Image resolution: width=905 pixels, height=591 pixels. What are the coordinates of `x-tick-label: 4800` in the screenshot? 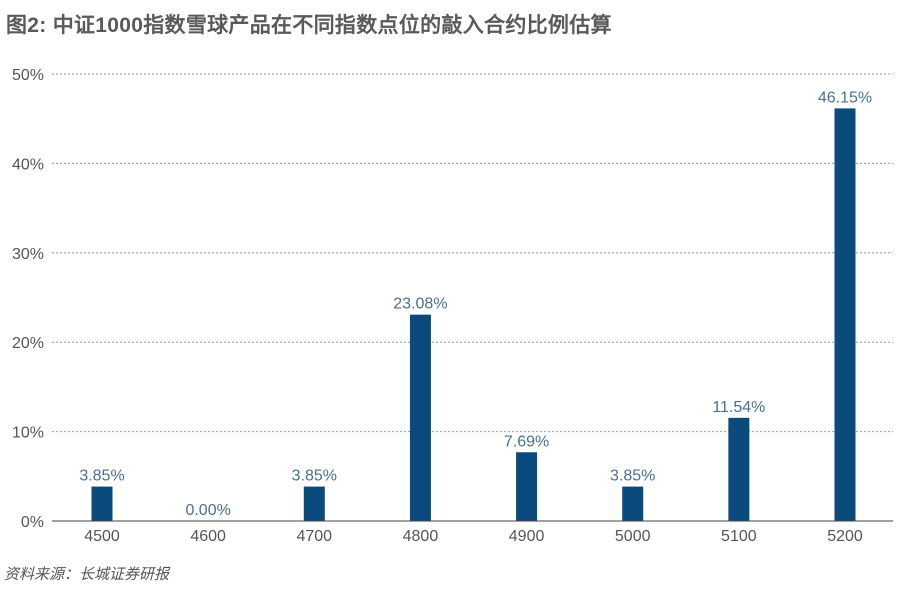 It's located at (421, 536).